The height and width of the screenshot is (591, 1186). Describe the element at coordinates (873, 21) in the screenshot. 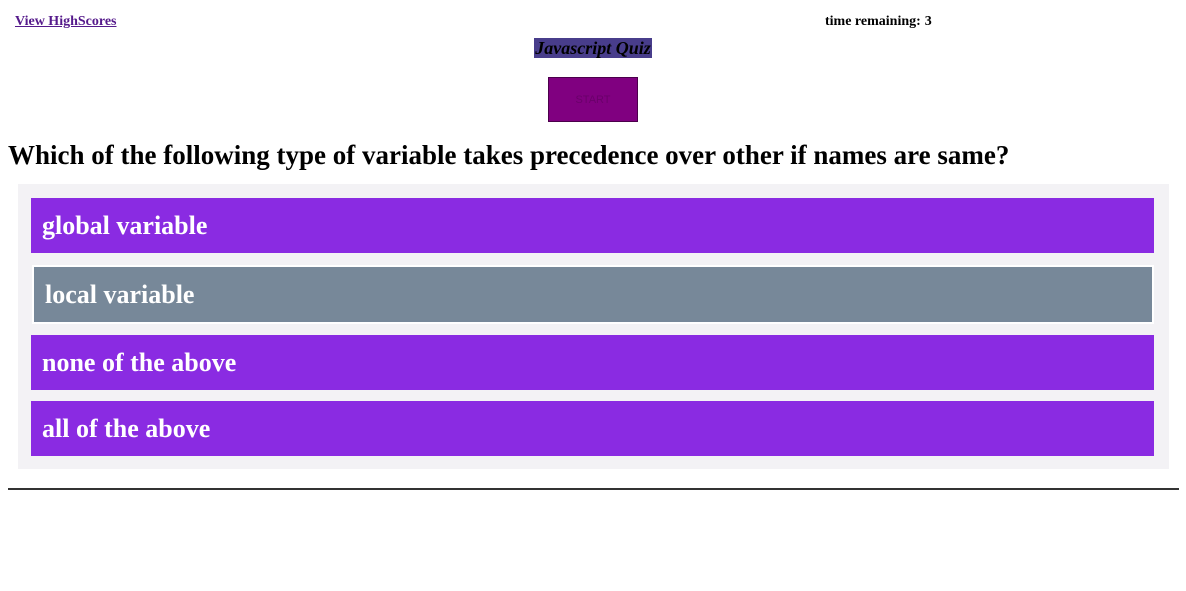

I see `timer-label: time remaining:` at that location.